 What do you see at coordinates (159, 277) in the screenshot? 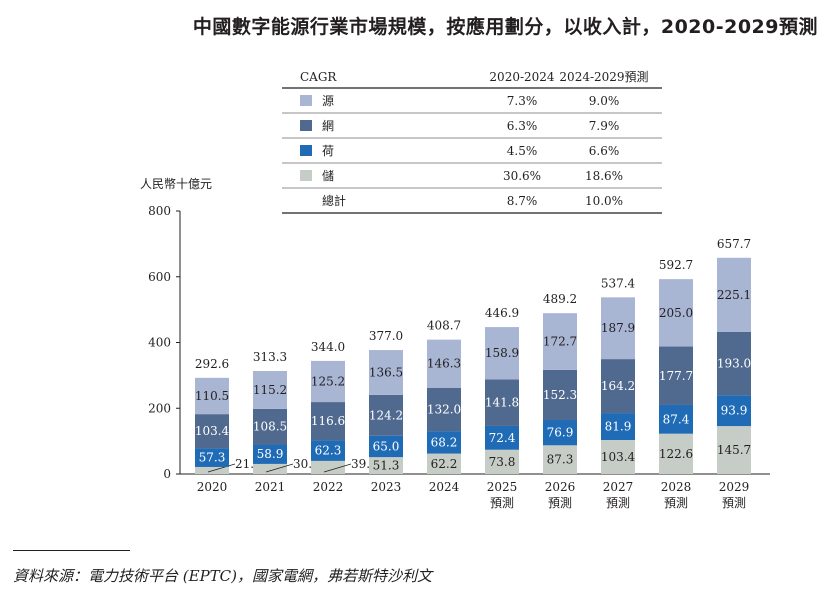
I see `y-tick-label: 600` at bounding box center [159, 277].